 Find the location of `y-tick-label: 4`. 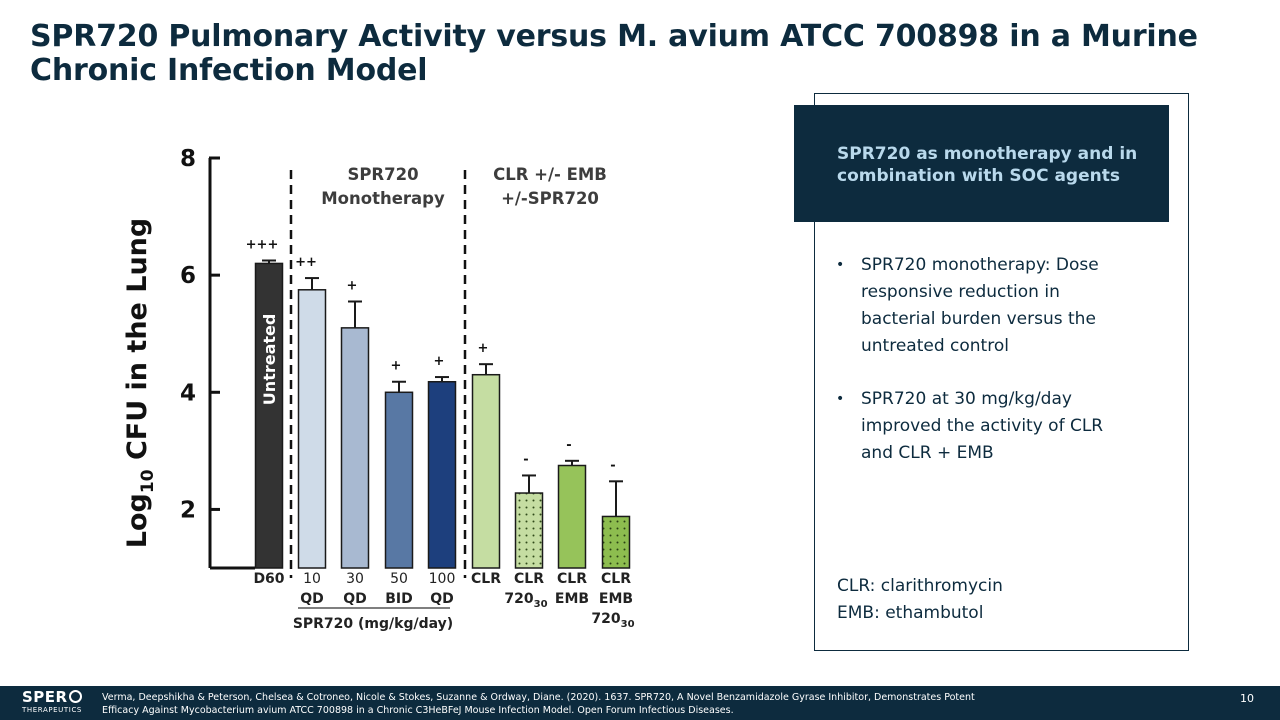

y-tick-label: 4 is located at coordinates (188, 393).